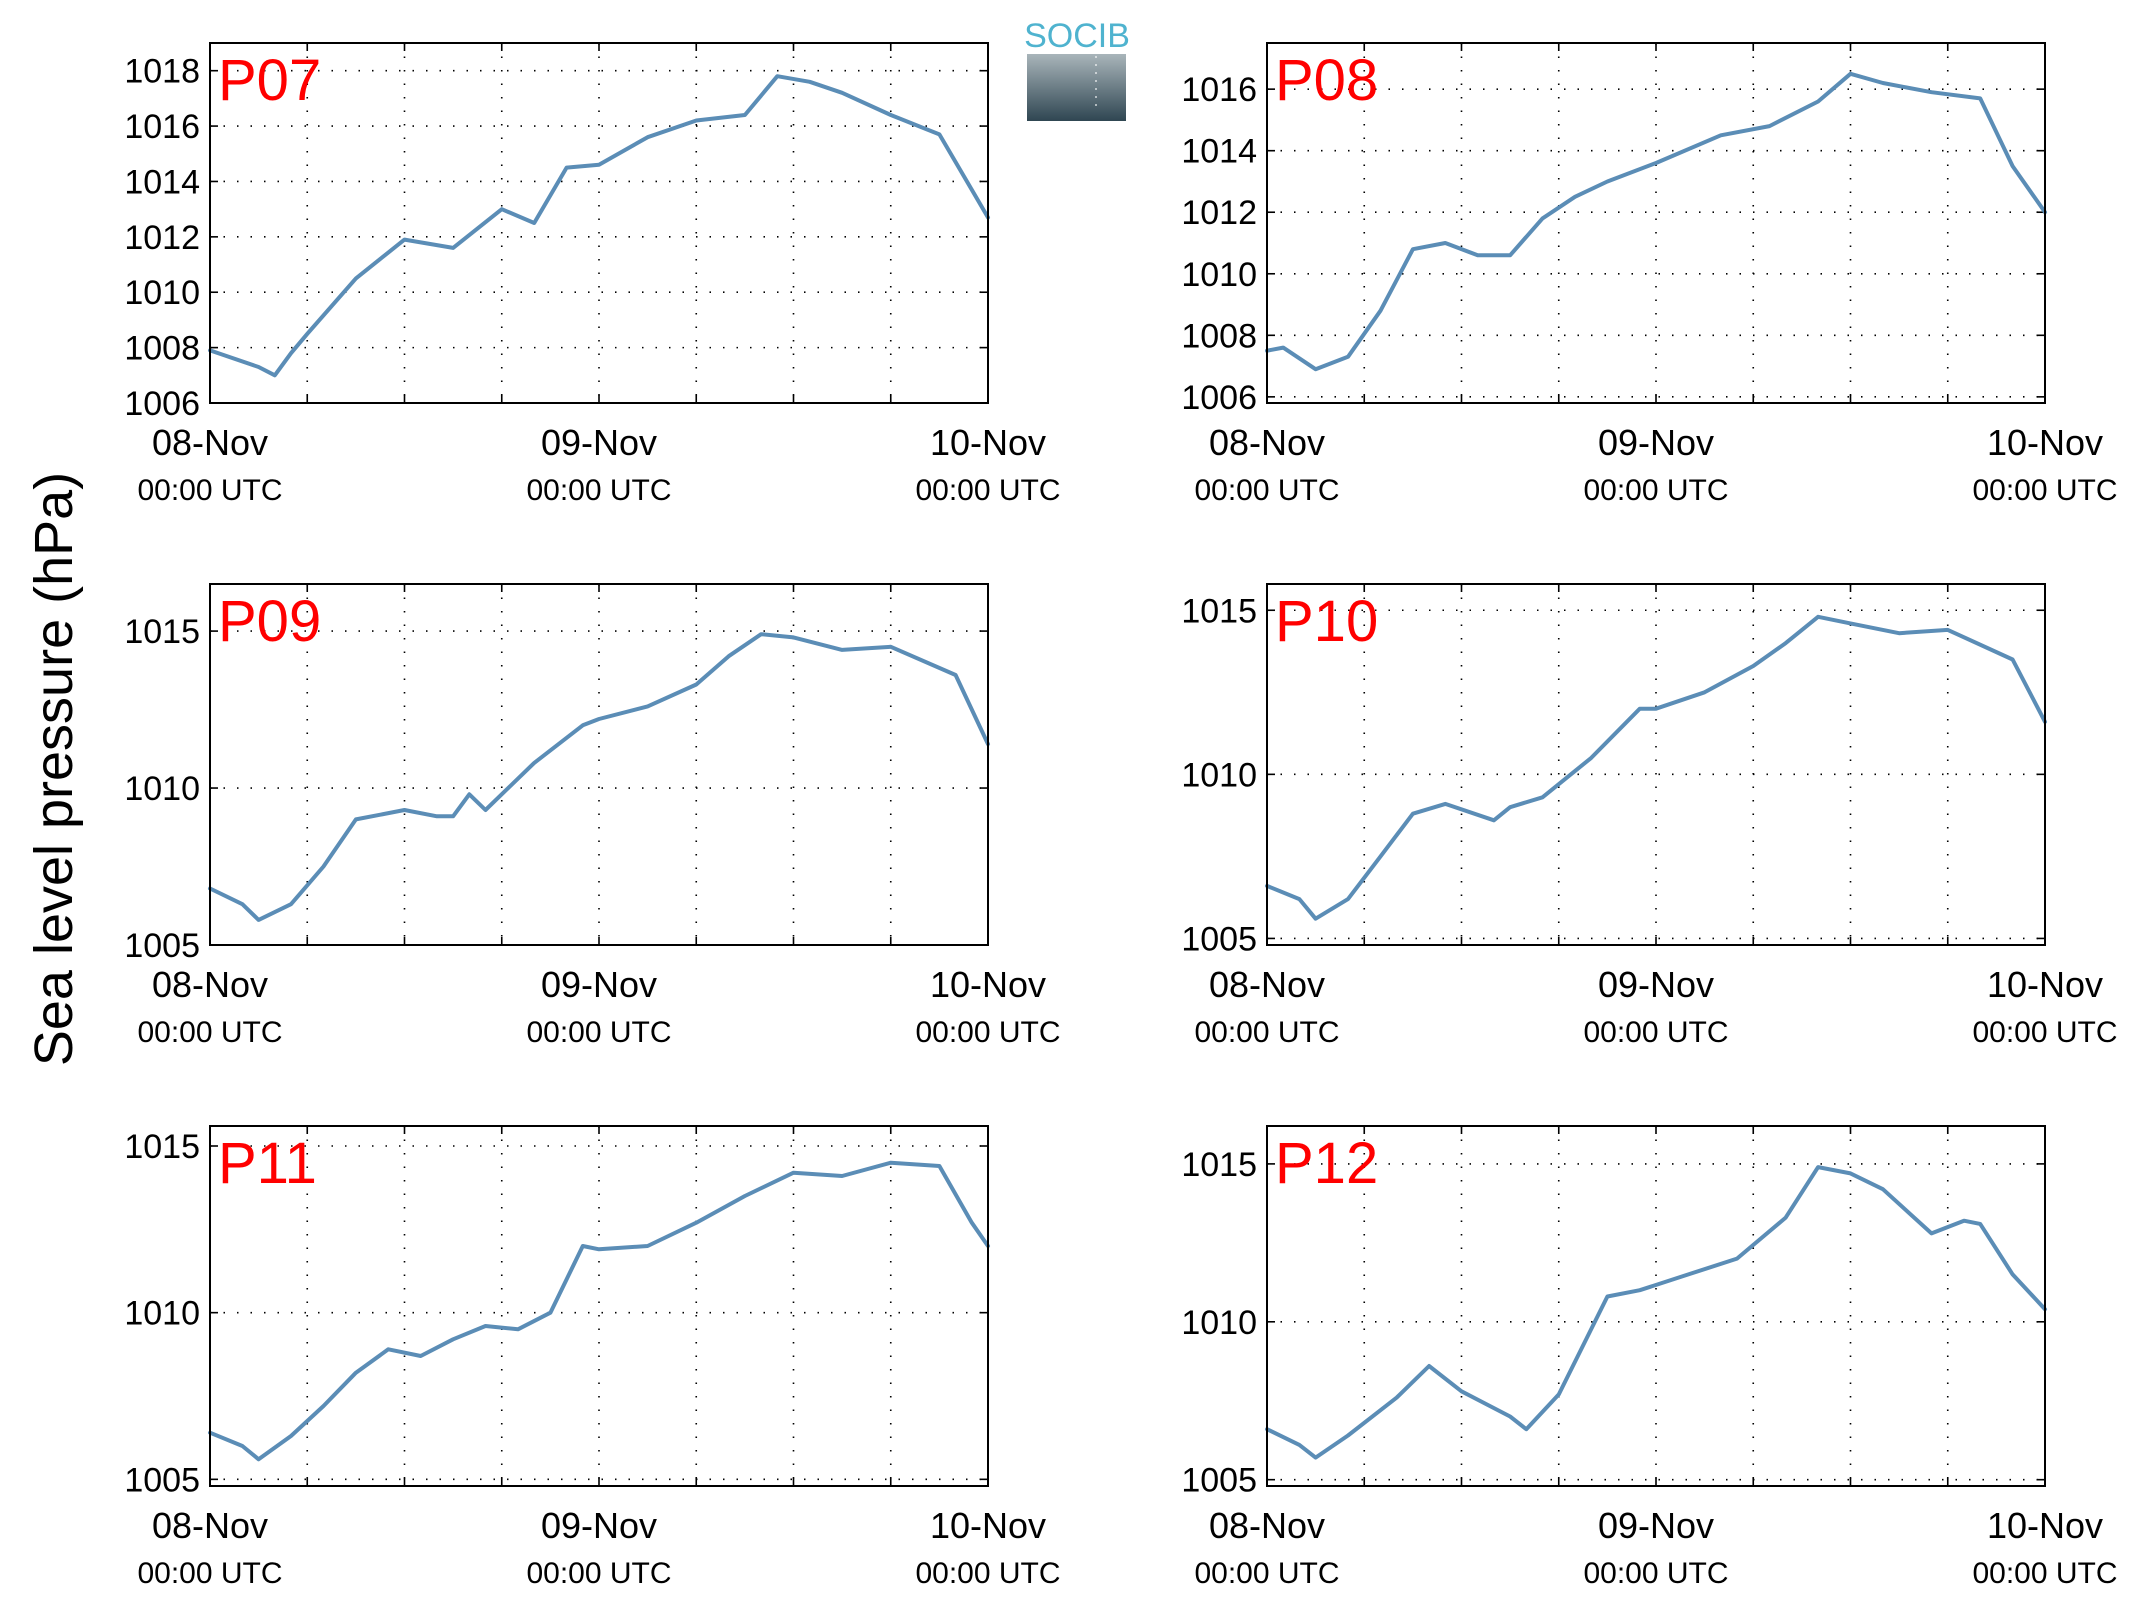  Describe the element at coordinates (1326, 80) in the screenshot. I see `panel-label: P08` at that location.